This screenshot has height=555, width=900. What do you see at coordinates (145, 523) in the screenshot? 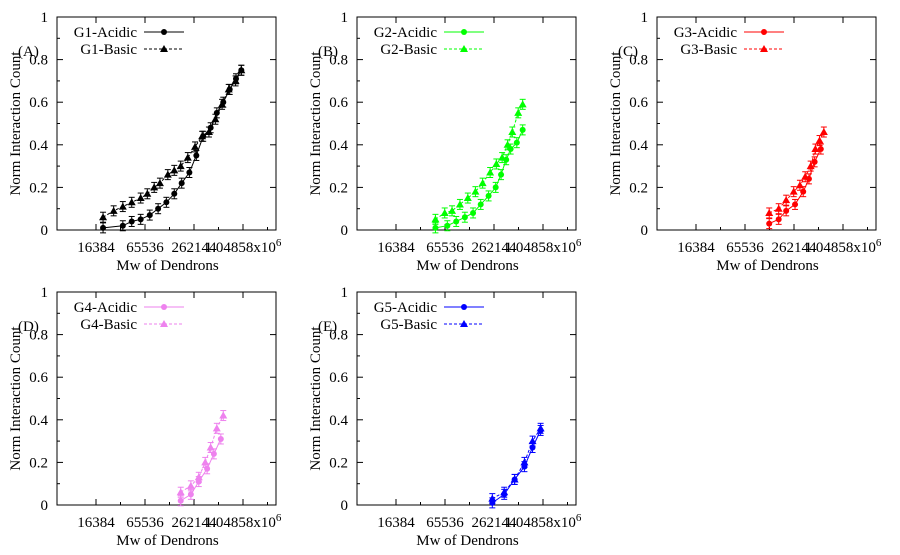
I see `x-tick-label: 65536` at bounding box center [145, 523].